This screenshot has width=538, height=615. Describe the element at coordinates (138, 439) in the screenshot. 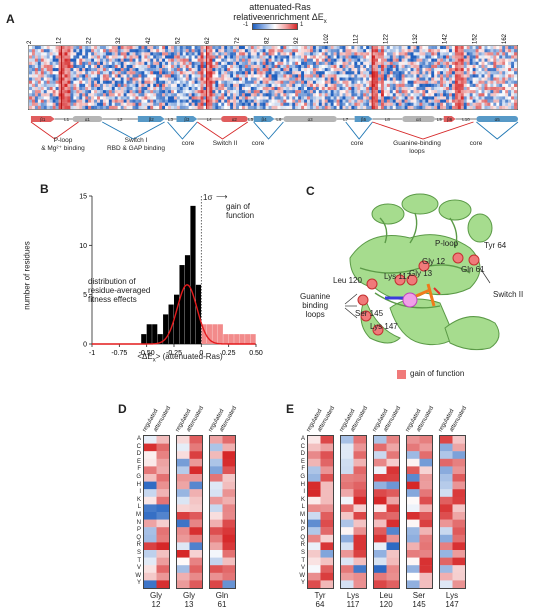

I see `amino-acid-label: A` at that location.